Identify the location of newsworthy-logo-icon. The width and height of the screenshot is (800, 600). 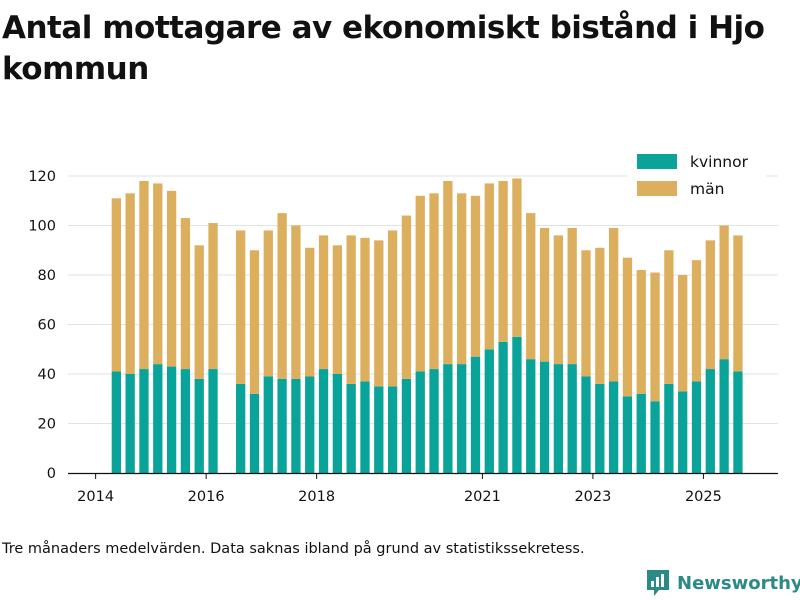
(658, 583).